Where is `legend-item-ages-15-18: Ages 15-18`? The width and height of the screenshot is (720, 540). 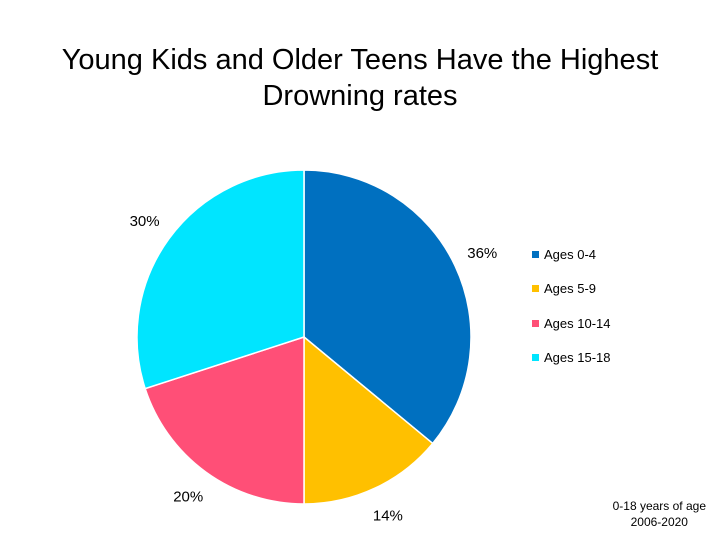 legend-item-ages-15-18: Ages 15-18 is located at coordinates (571, 358).